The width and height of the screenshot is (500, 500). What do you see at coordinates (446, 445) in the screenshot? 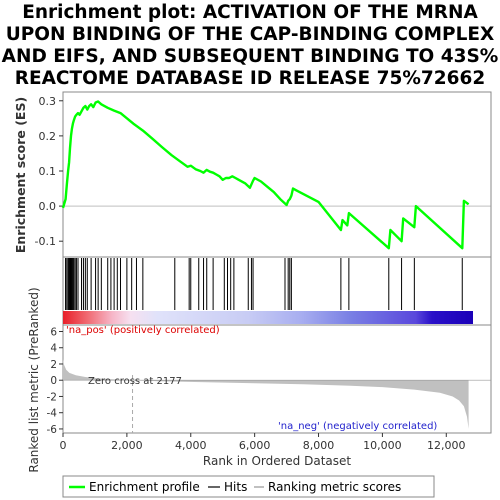
I see `x-tick-label: 12,000` at bounding box center [446, 445].